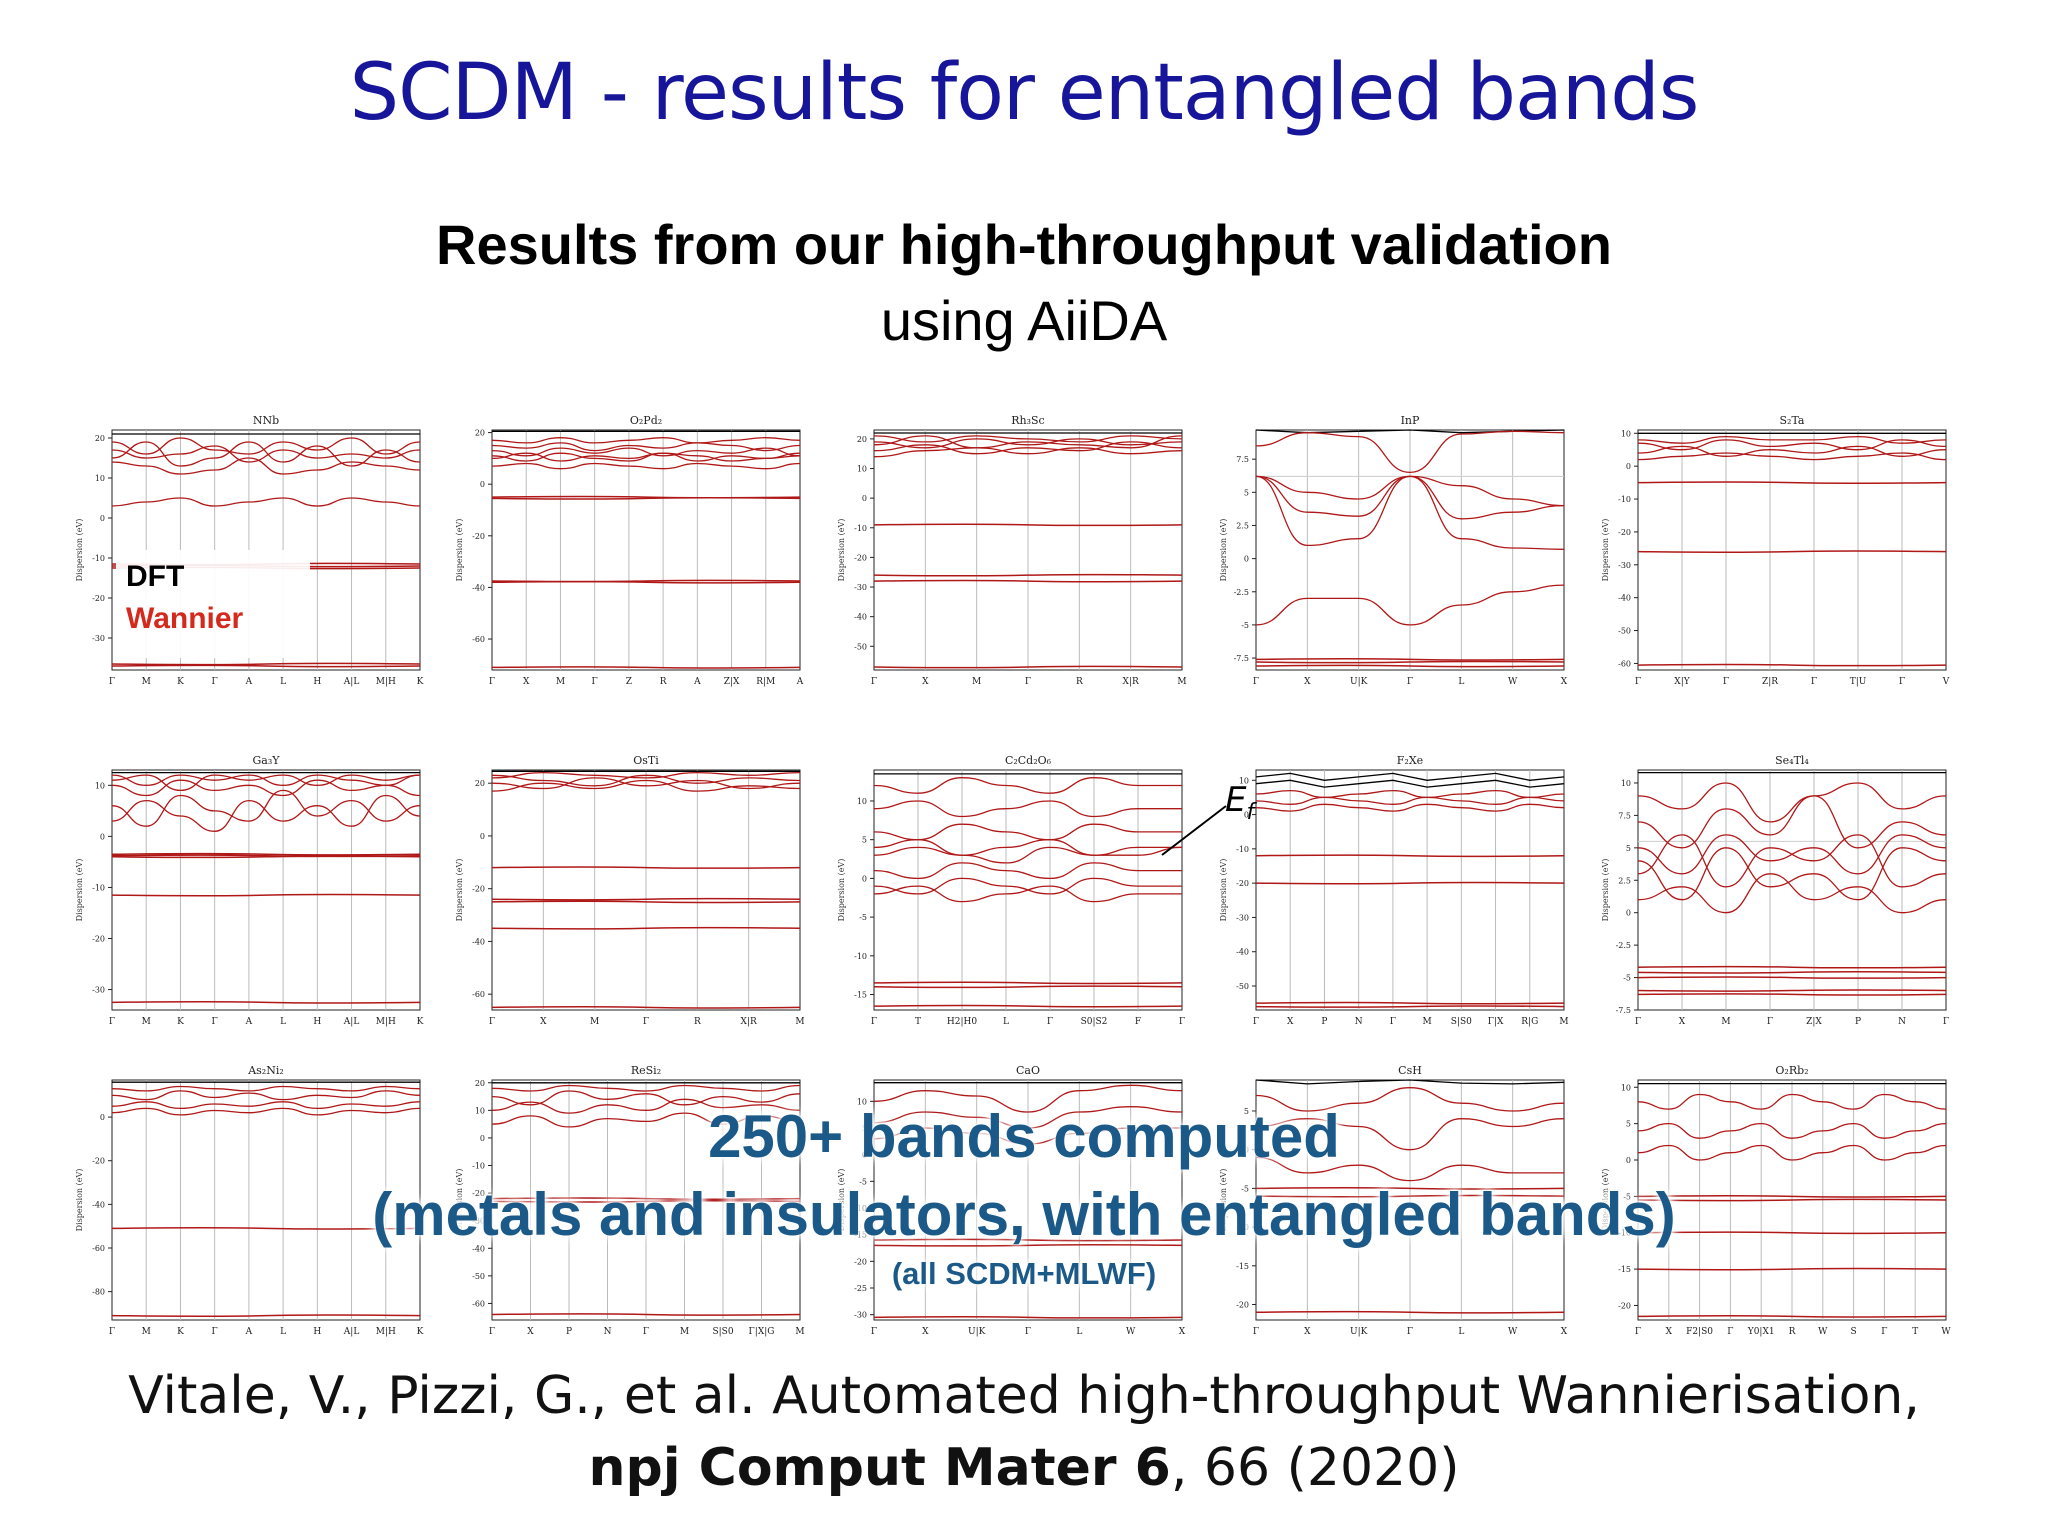 The height and width of the screenshot is (1536, 2048). I want to click on kpoint-label: A, so click(249, 1022).